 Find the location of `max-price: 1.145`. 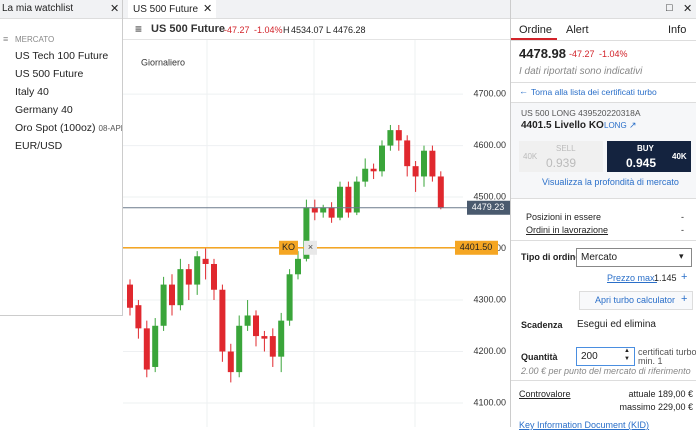

max-price: 1.145 is located at coordinates (665, 278).